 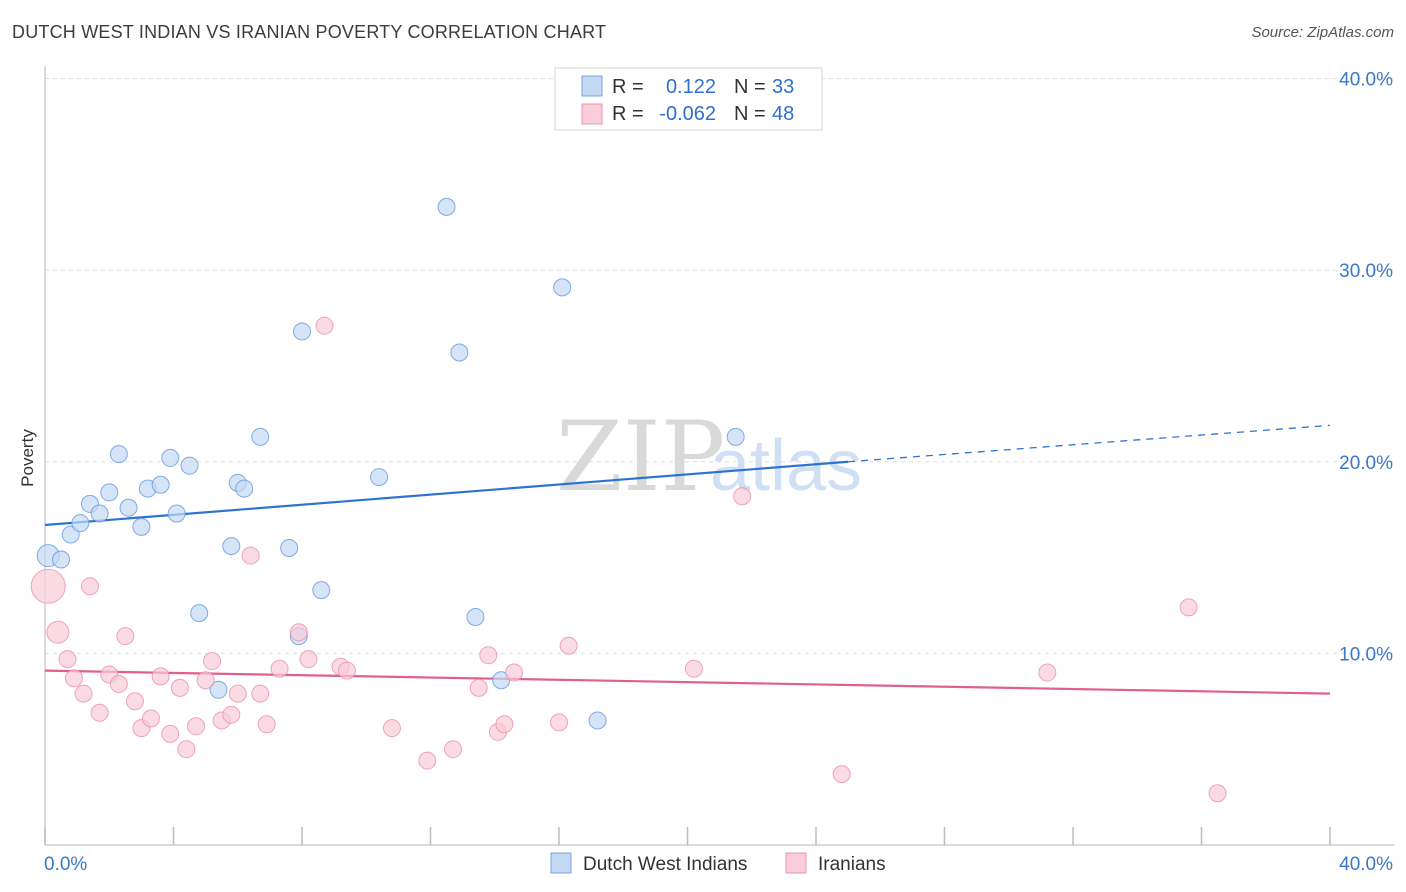 What do you see at coordinates (796, 863) in the screenshot?
I see `bottom-legend-swatch-pink` at bounding box center [796, 863].